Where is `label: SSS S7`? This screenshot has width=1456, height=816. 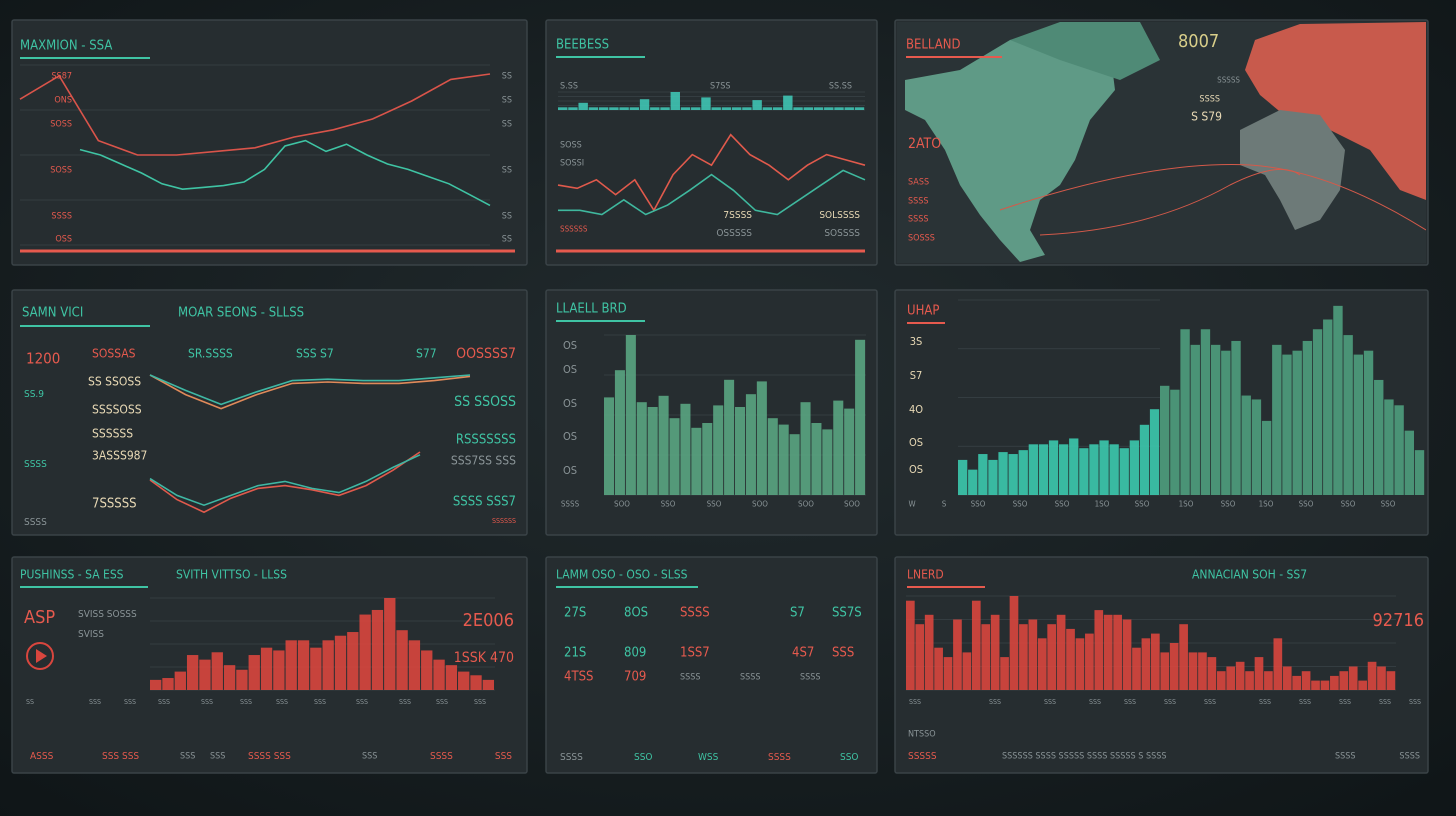
label: SSS S7 is located at coordinates (315, 354).